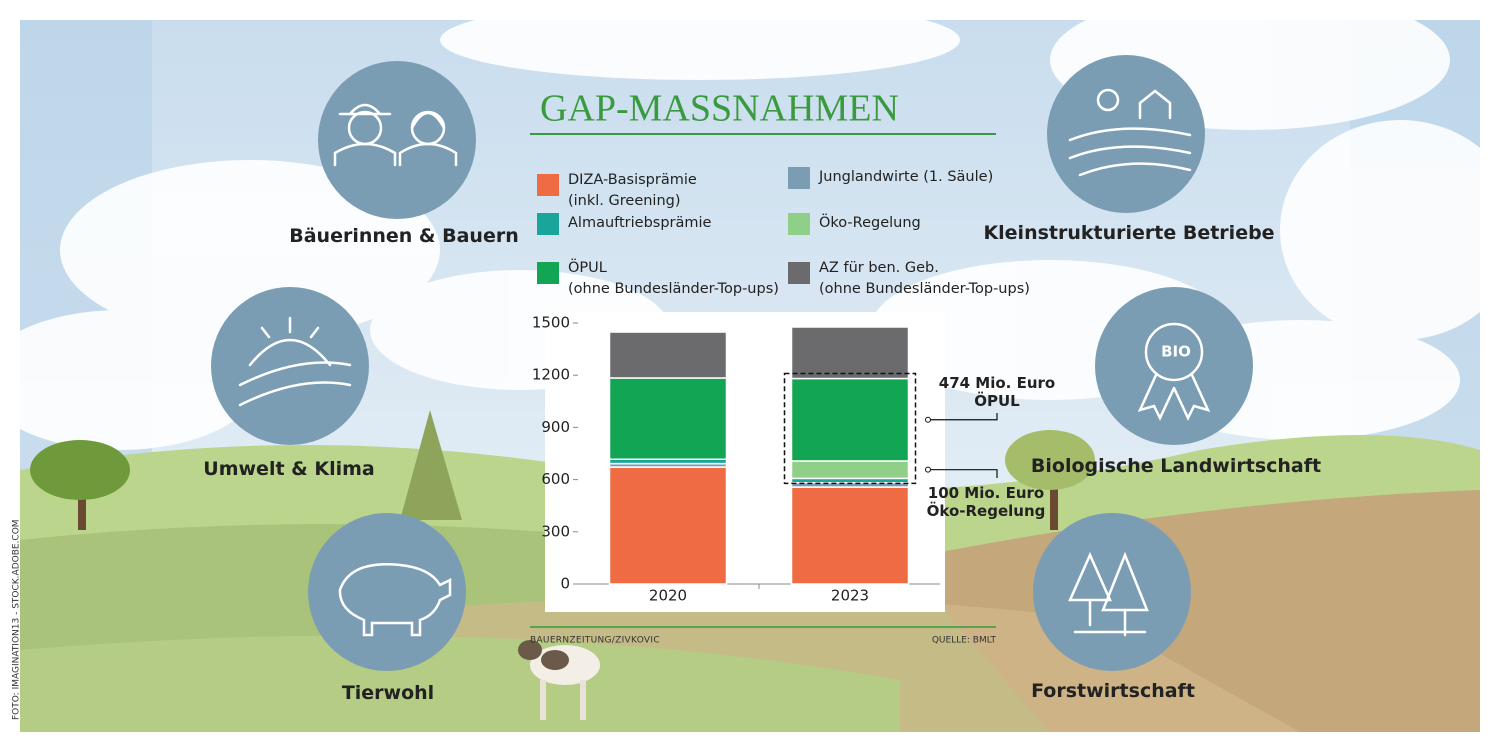 This screenshot has width=1500, height=749. Describe the element at coordinates (673, 278) in the screenshot. I see `legend-label: ÖPUL (ohne Bundesländer-Top-ups)` at that location.